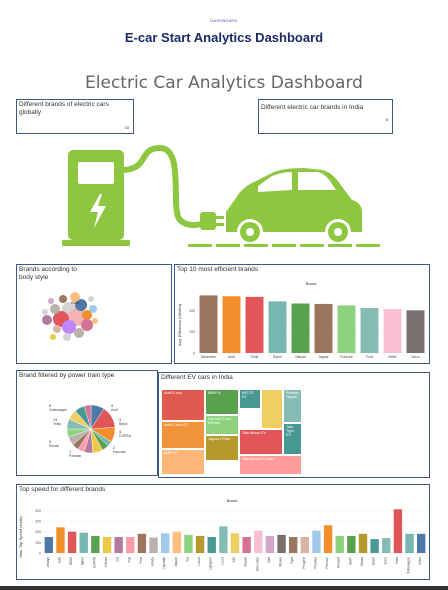 This screenshot has height=590, width=448. Describe the element at coordinates (222, 448) in the screenshot. I see `treemap-cell: Jaguar I-Pace` at that location.